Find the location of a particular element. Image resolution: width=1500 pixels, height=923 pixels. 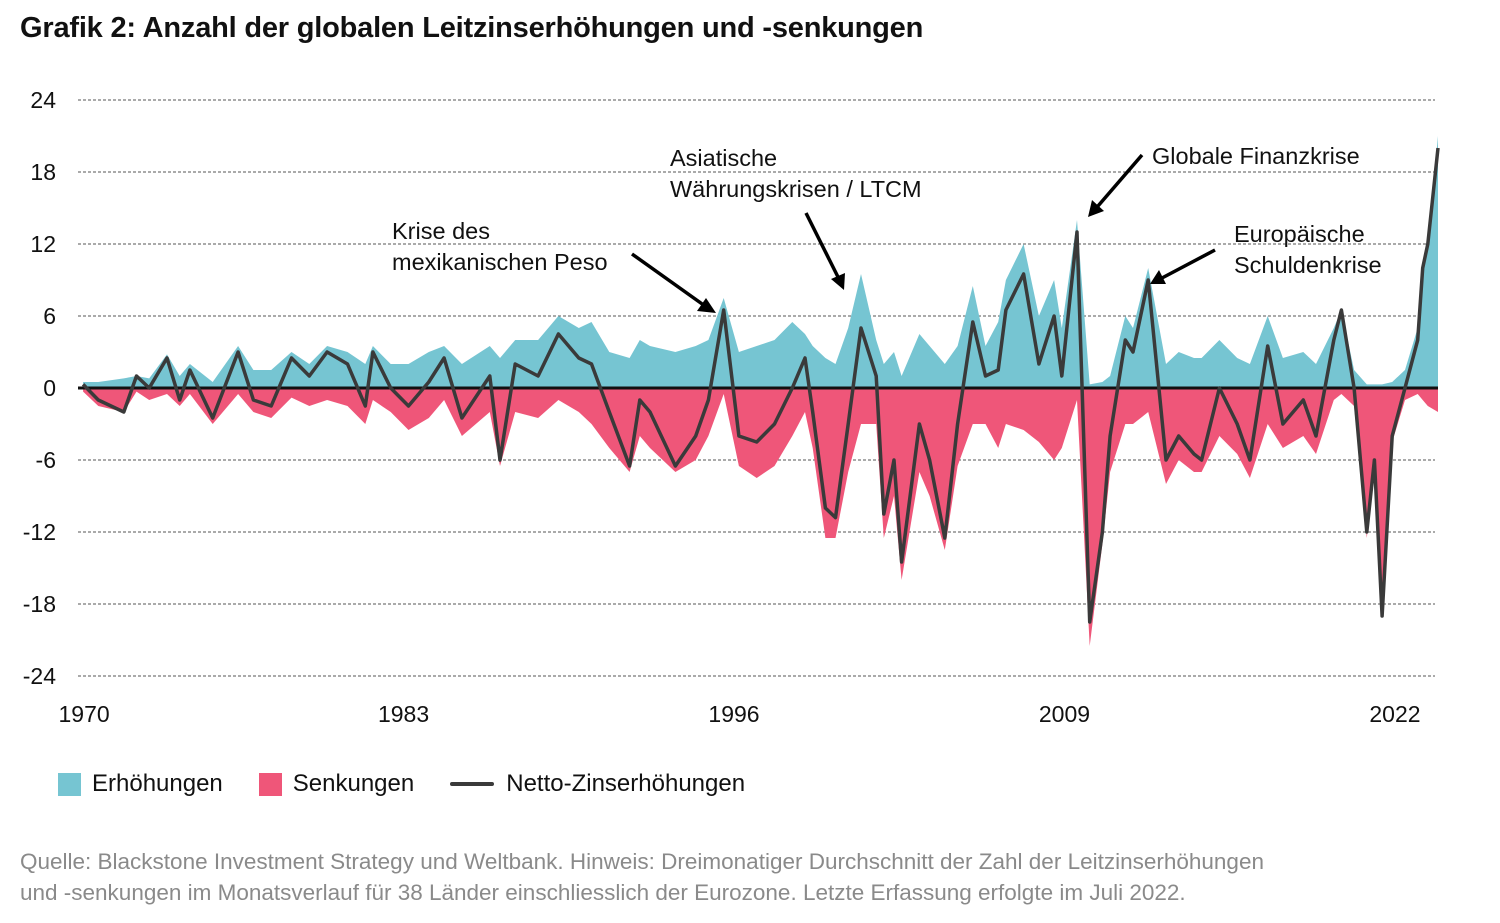

y-tick-label: -6 is located at coordinates (46, 460).